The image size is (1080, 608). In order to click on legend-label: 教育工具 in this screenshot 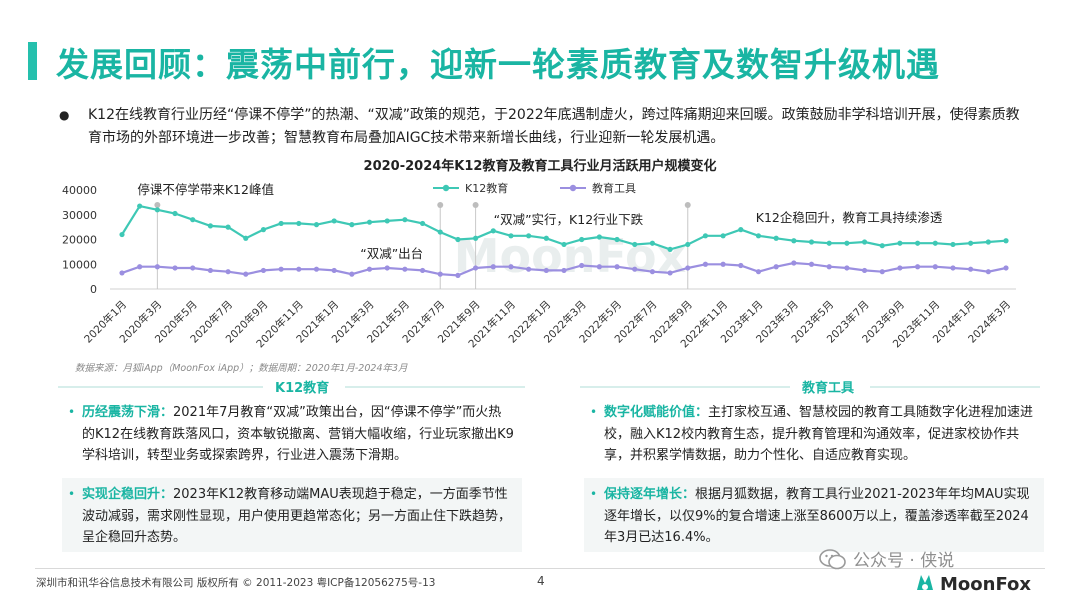, I will do `click(614, 188)`.